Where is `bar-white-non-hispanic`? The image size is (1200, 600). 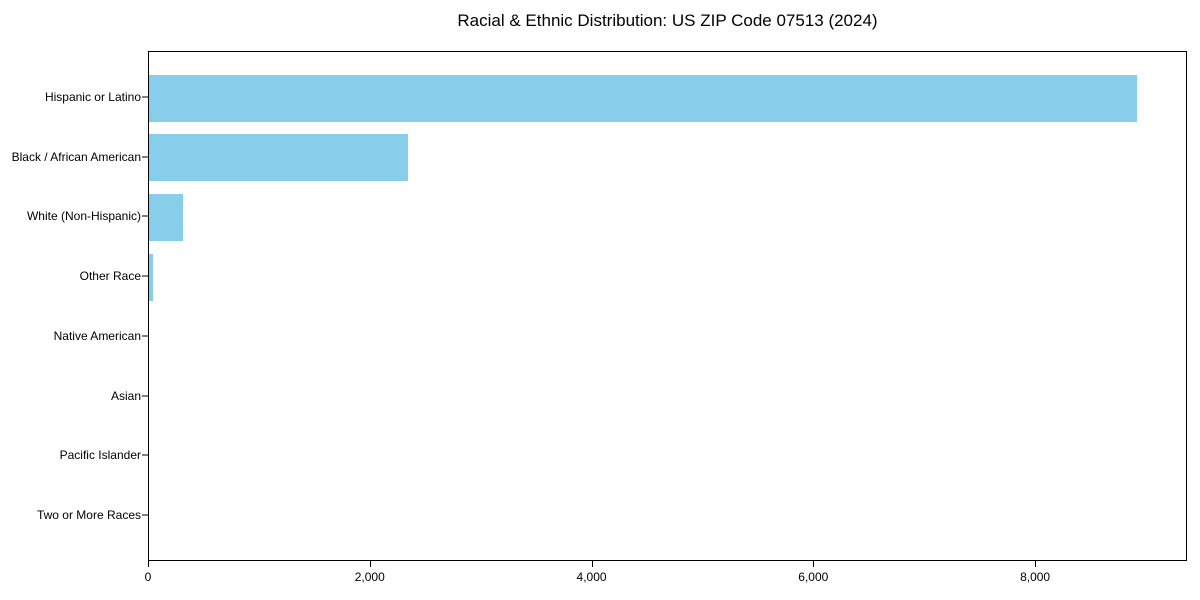
bar-white-non-hispanic is located at coordinates (166, 217).